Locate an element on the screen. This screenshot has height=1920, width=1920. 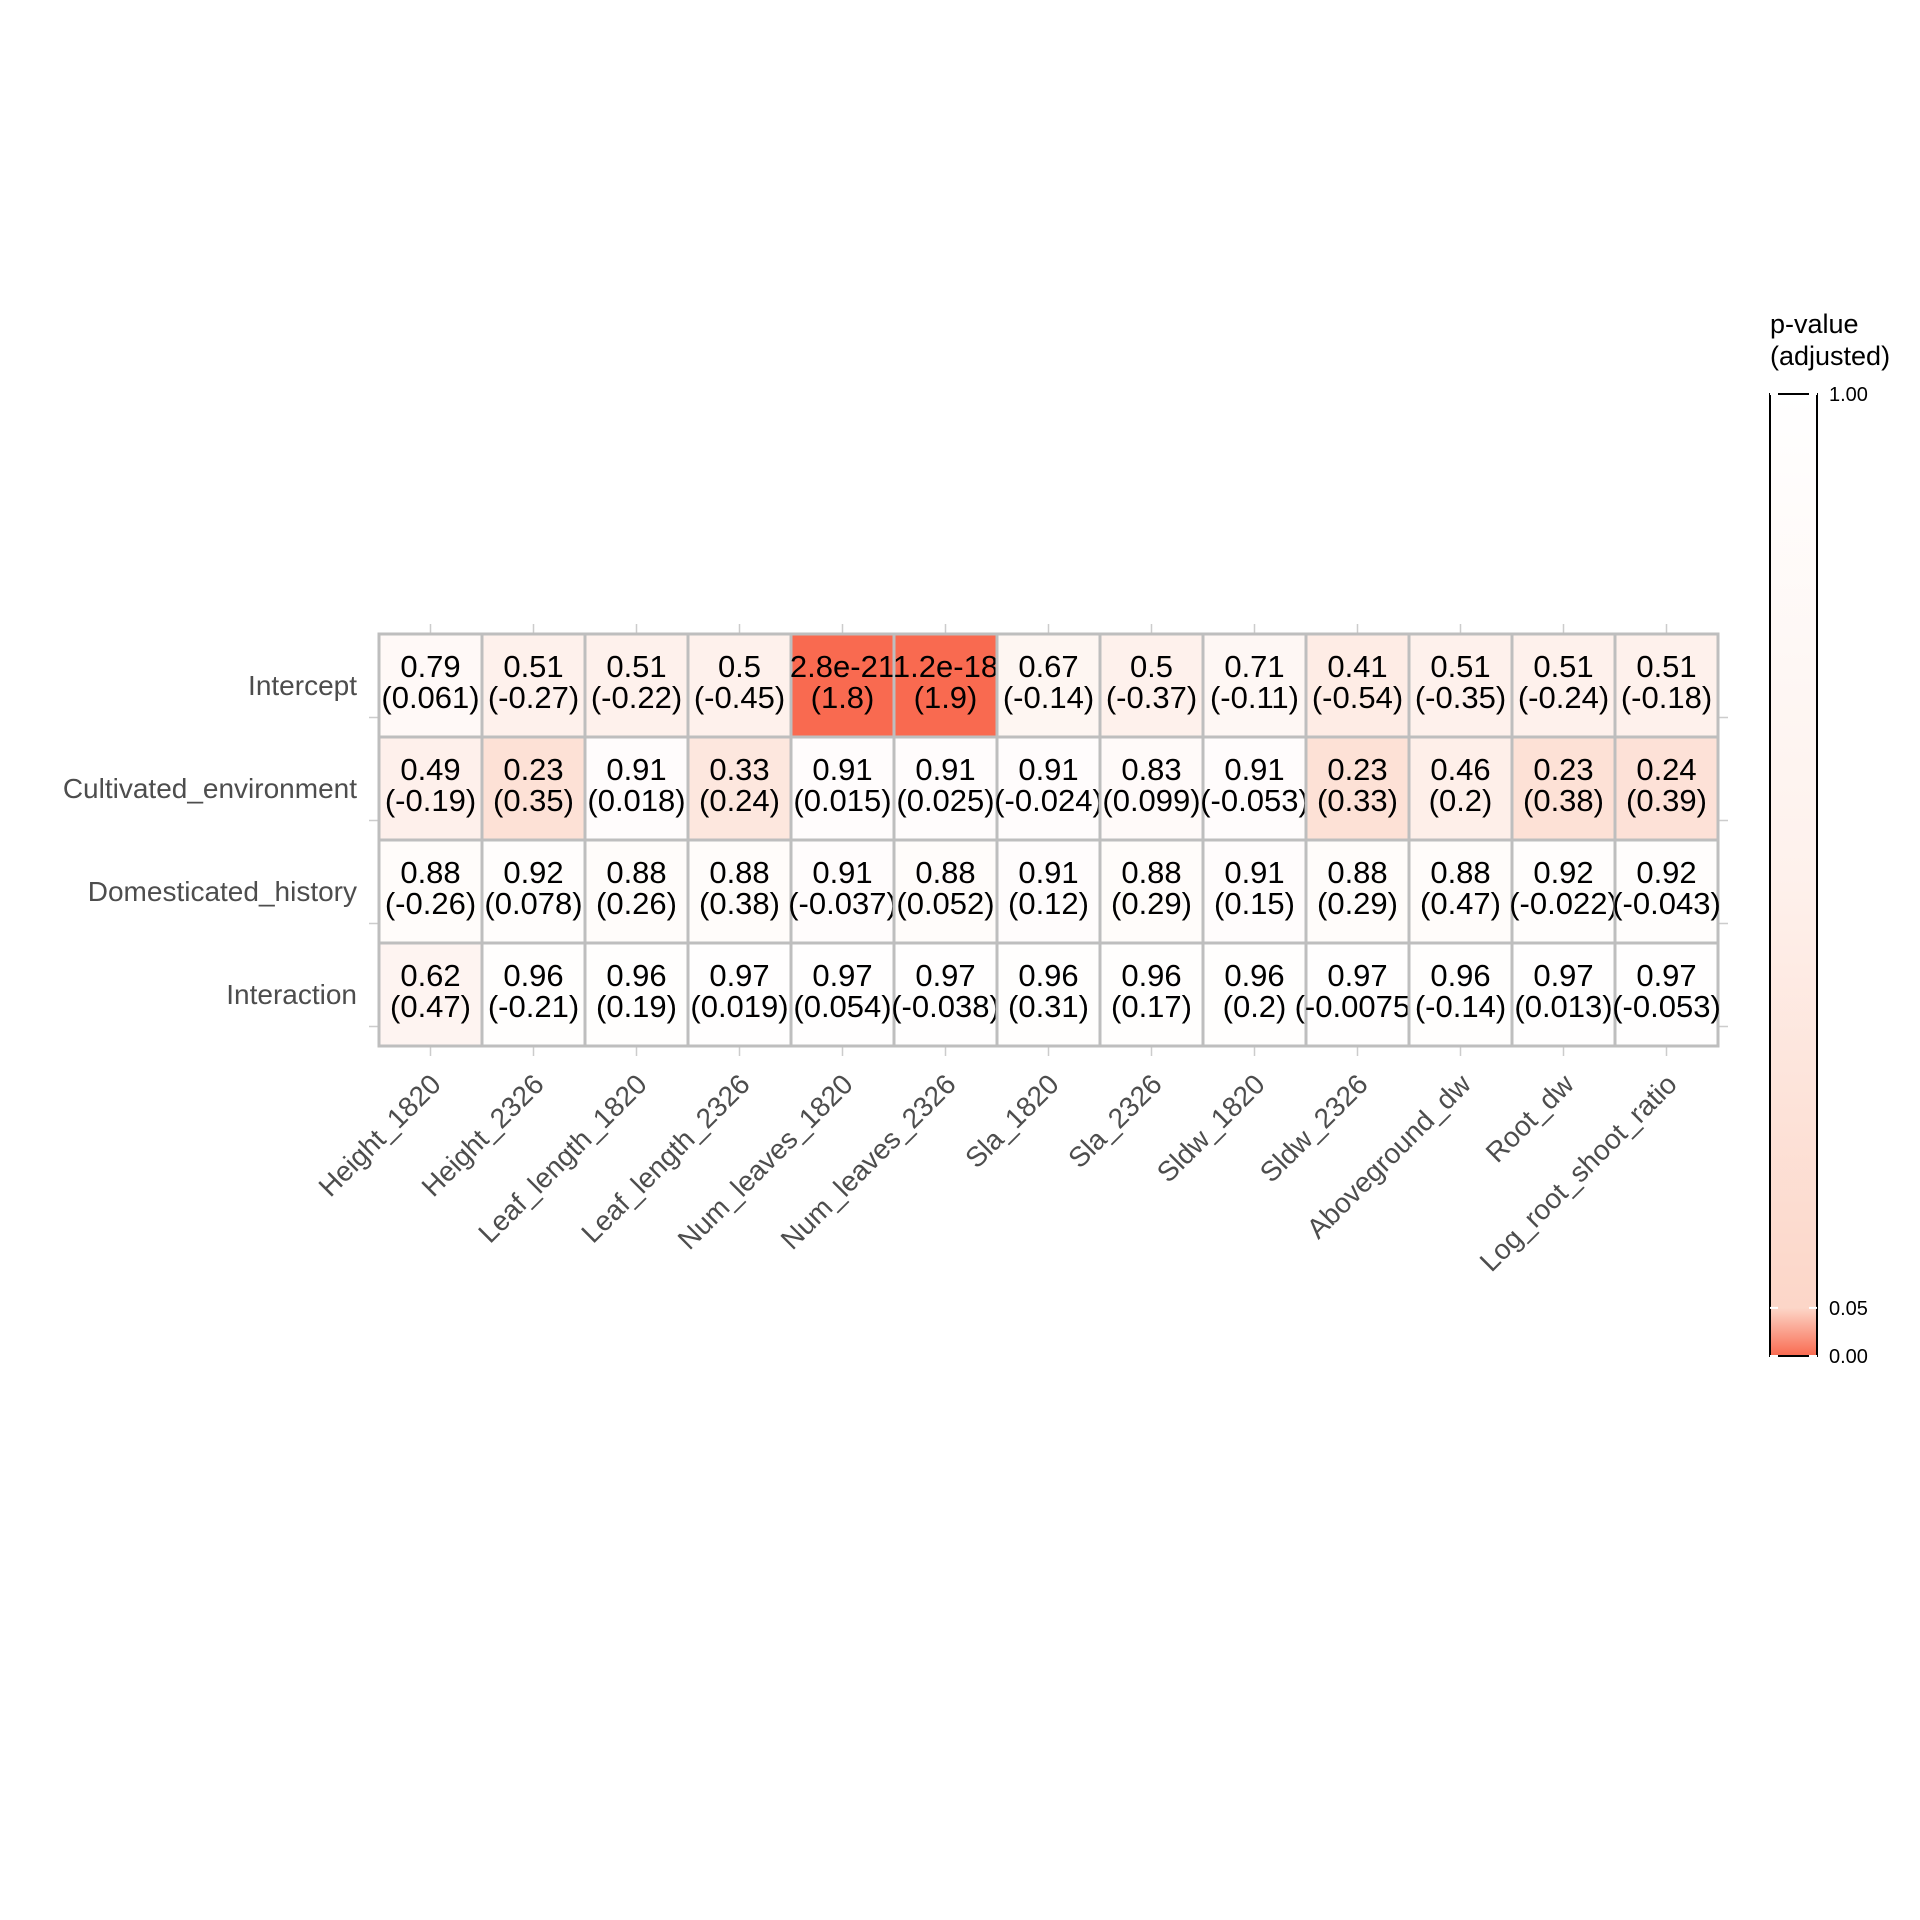
cell-estimate-label: (-0.45) is located at coordinates (739, 697).